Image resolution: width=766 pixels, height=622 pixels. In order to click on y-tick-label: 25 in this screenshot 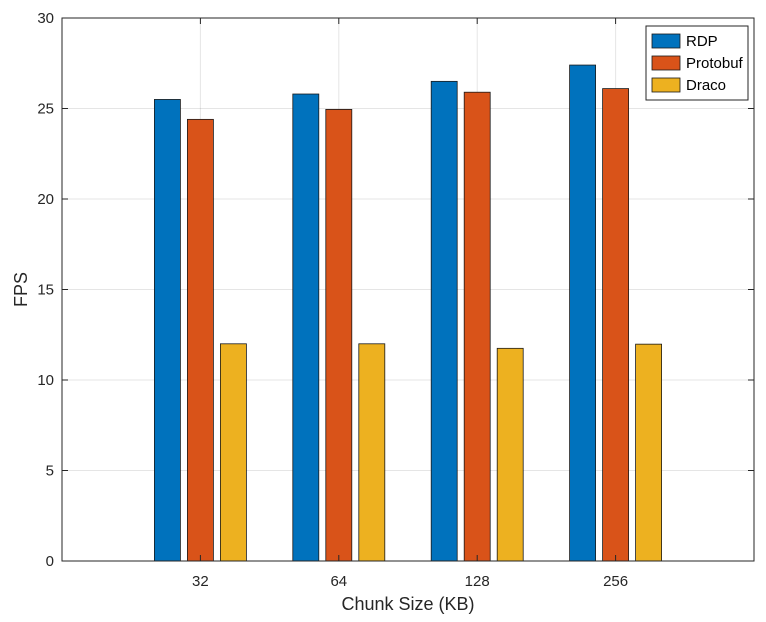, I will do `click(45, 109)`.